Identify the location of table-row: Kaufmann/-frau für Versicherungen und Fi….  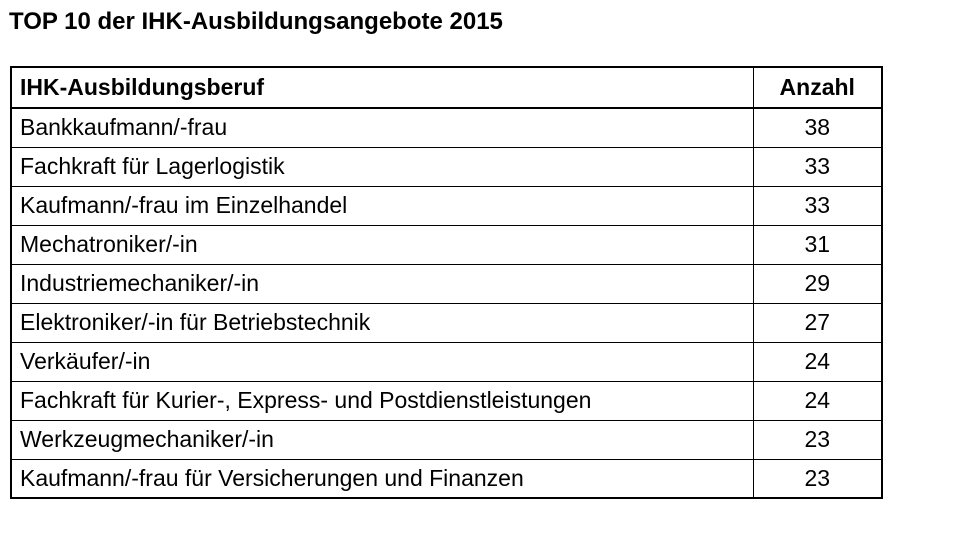
(446, 478).